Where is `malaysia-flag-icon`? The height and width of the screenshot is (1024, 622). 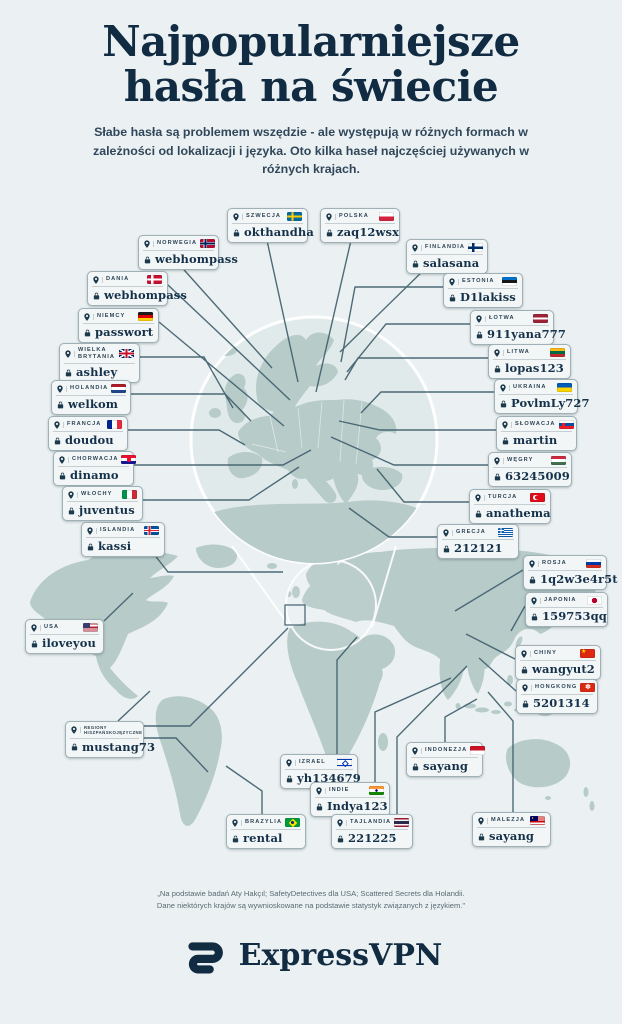 malaysia-flag-icon is located at coordinates (537, 820).